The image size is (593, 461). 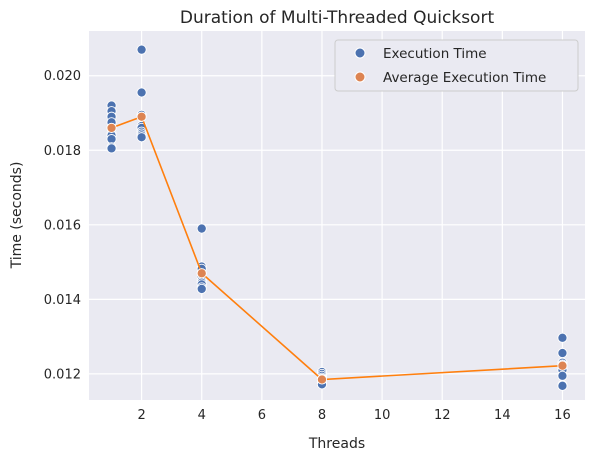 I want to click on y-tick-labels: 0.012 0.014 0.016 0.018 0.020, so click(x=62, y=225).